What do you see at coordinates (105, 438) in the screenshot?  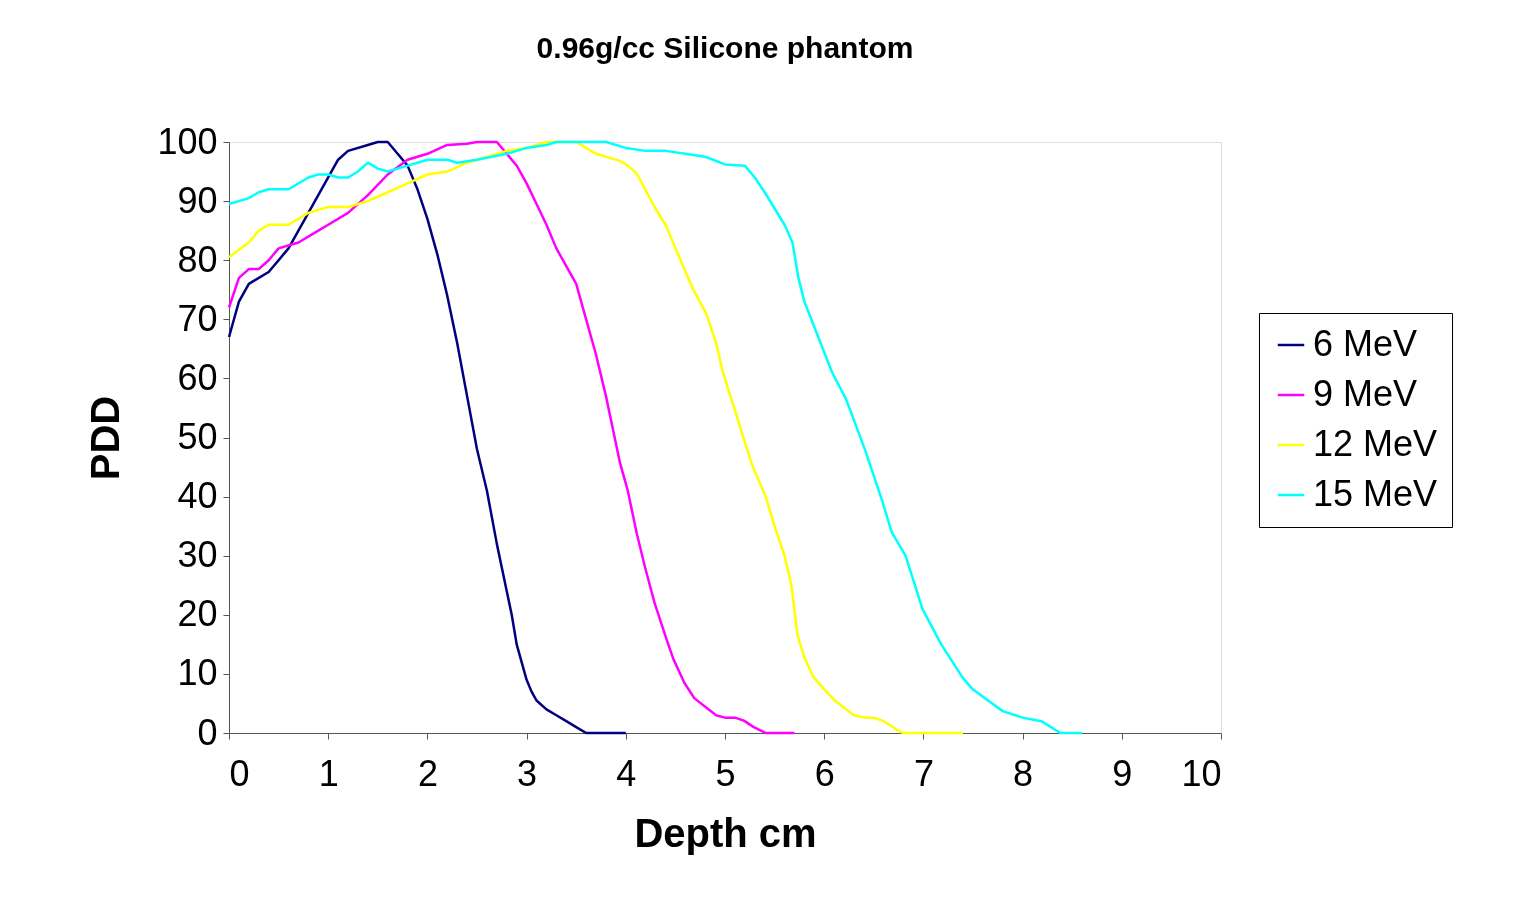 I see `y-axis-title: PDD` at bounding box center [105, 438].